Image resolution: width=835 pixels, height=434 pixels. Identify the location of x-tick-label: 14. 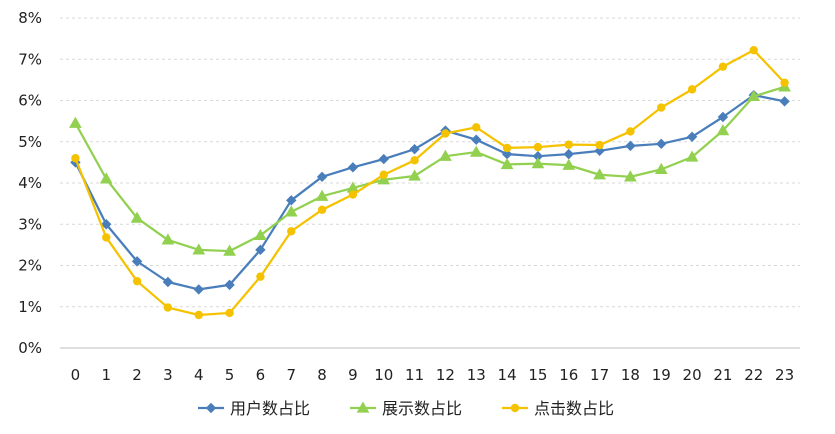
(507, 375).